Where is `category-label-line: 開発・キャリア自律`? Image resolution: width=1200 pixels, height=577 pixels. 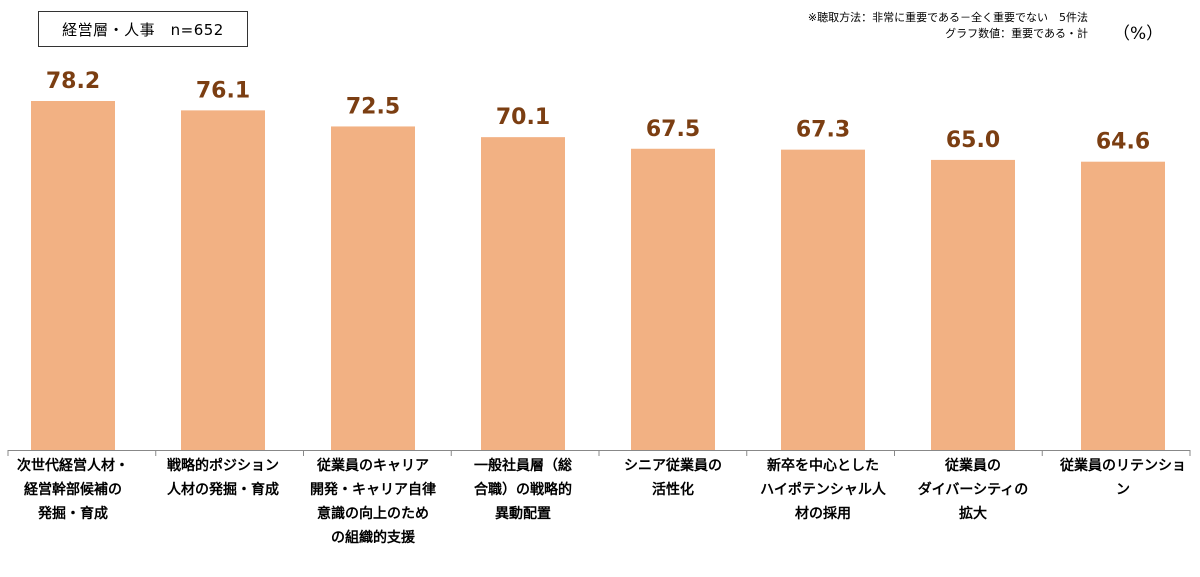
category-label-line: 開発・キャリア自律 is located at coordinates (373, 490).